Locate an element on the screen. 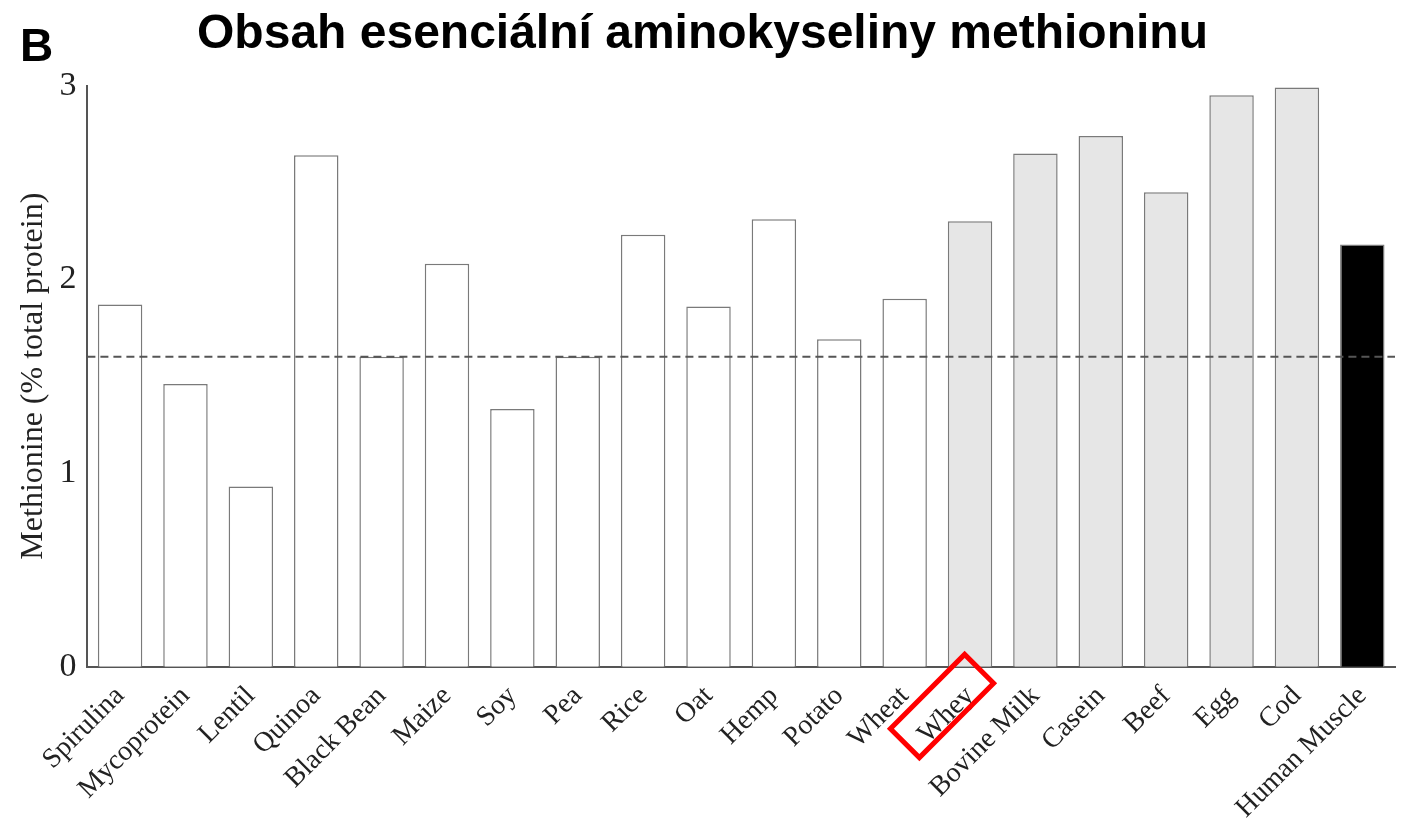 Image resolution: width=1401 pixels, height=832 pixels. y-axis-title: Methionine (% total protein) is located at coordinates (30, 376).